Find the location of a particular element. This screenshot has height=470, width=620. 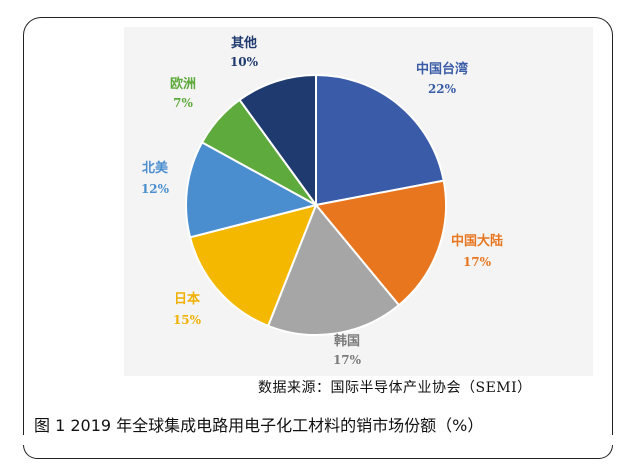

frame-left is located at coordinates (23, 237).